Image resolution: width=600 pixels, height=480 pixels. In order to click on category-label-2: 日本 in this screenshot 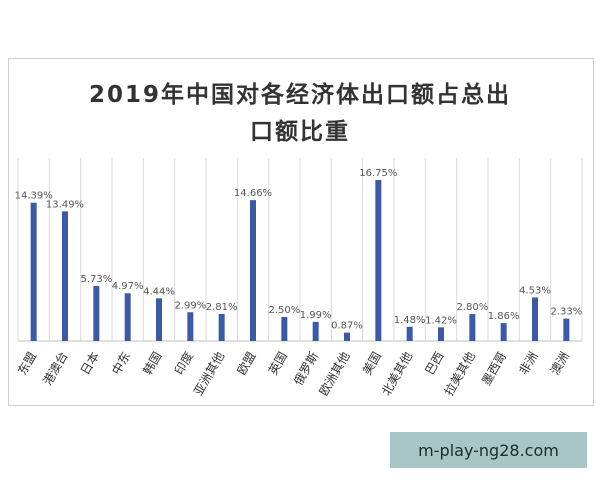, I will do `click(90, 364)`.